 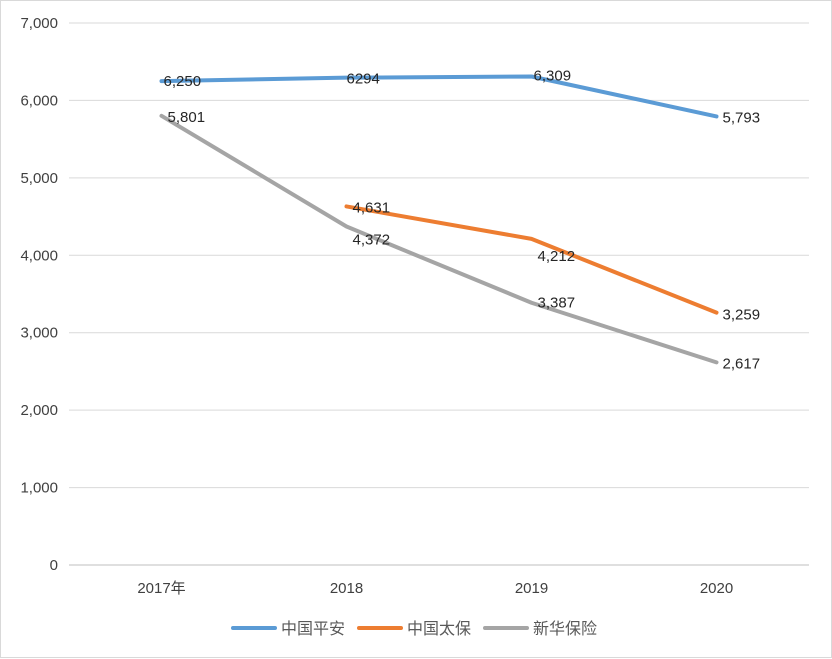 I want to click on y-tick-label: 6,000, so click(x=39, y=100).